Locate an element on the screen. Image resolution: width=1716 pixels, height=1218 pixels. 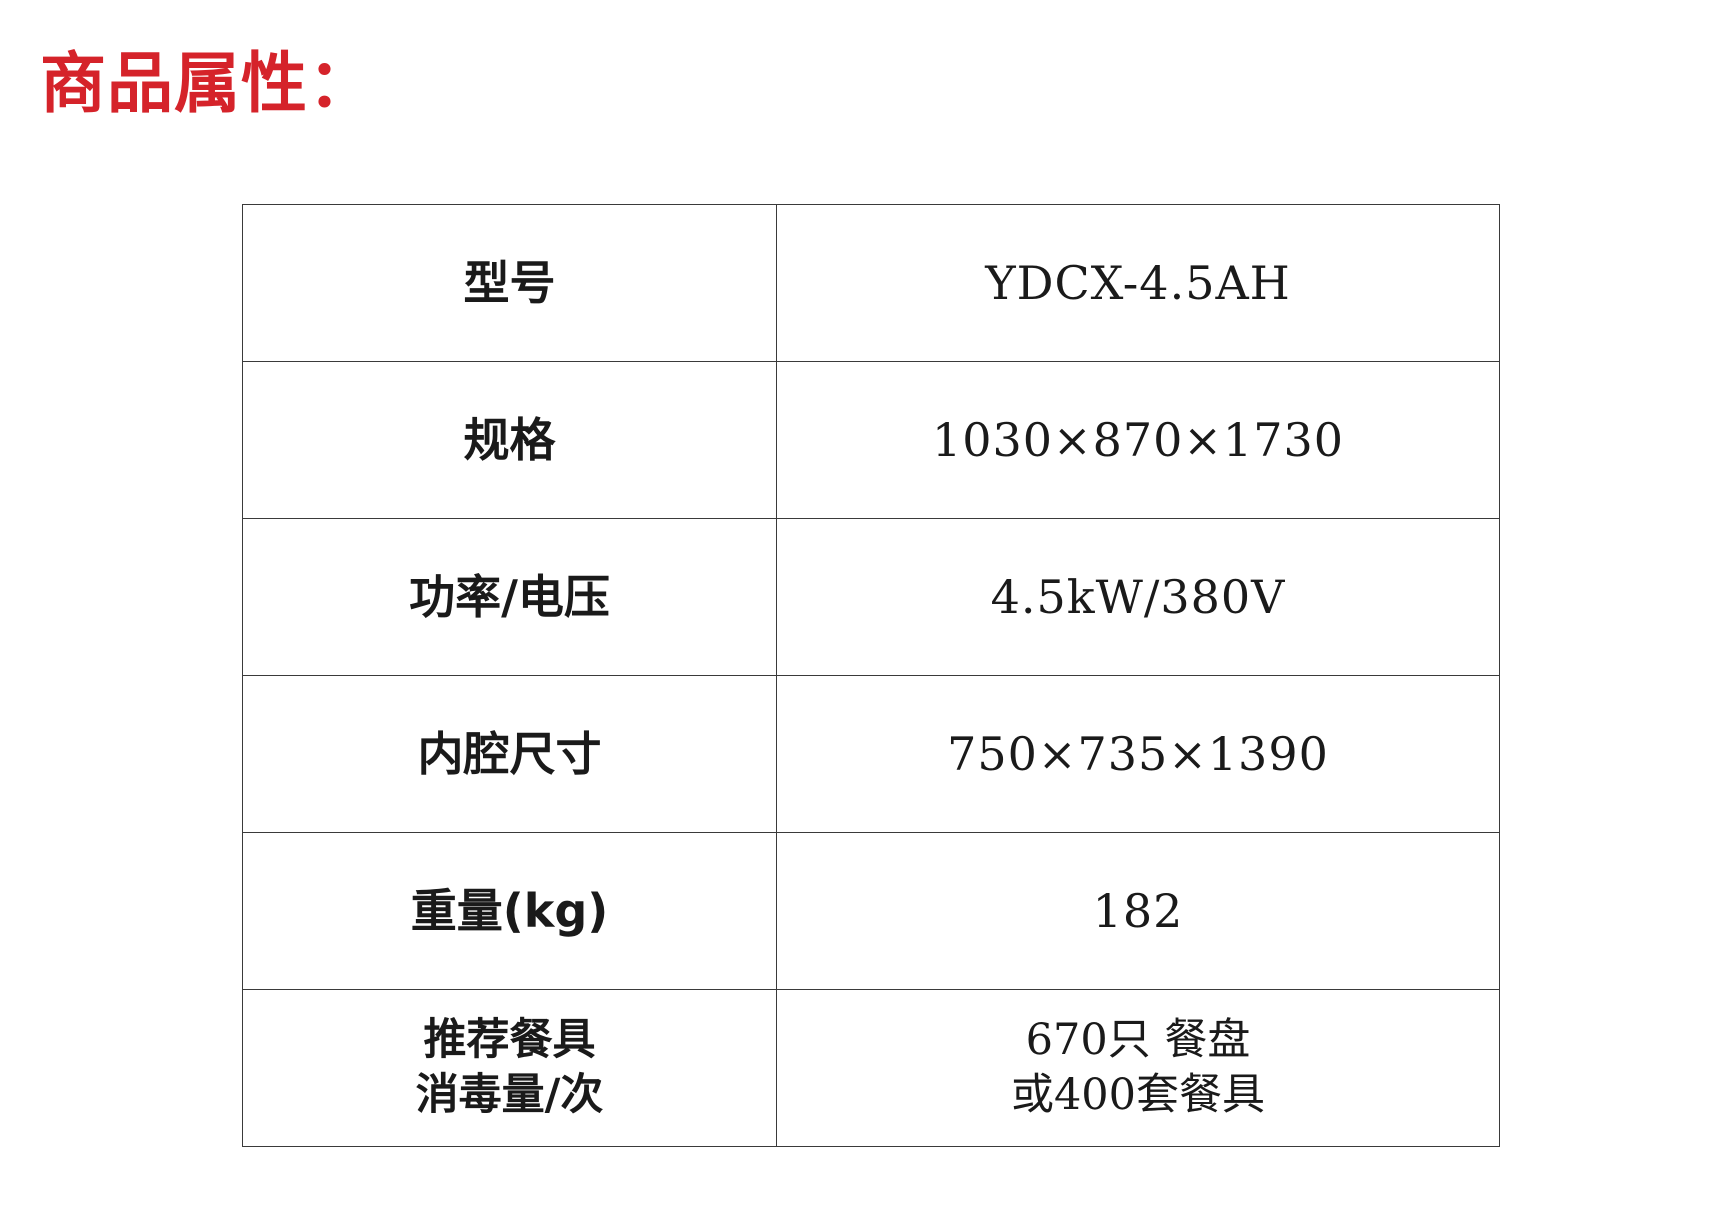
spec-label-cell-dimensions: 规格 is located at coordinates (509, 440).